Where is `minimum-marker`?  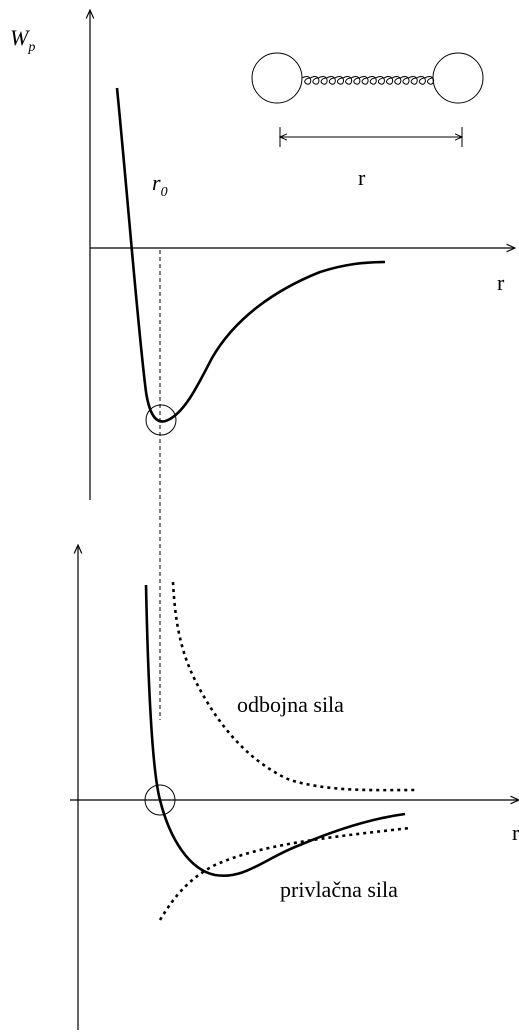 minimum-marker is located at coordinates (161, 420).